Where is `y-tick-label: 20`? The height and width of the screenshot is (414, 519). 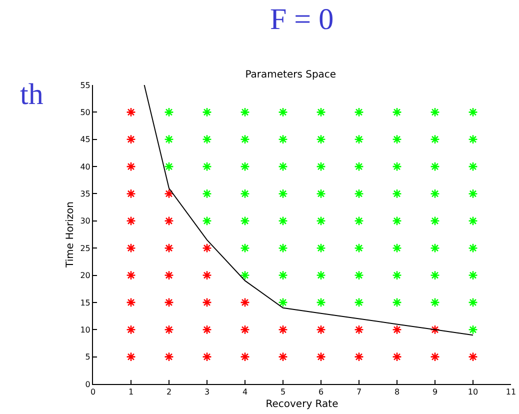
y-tick-label: 20 is located at coordinates (85, 275).